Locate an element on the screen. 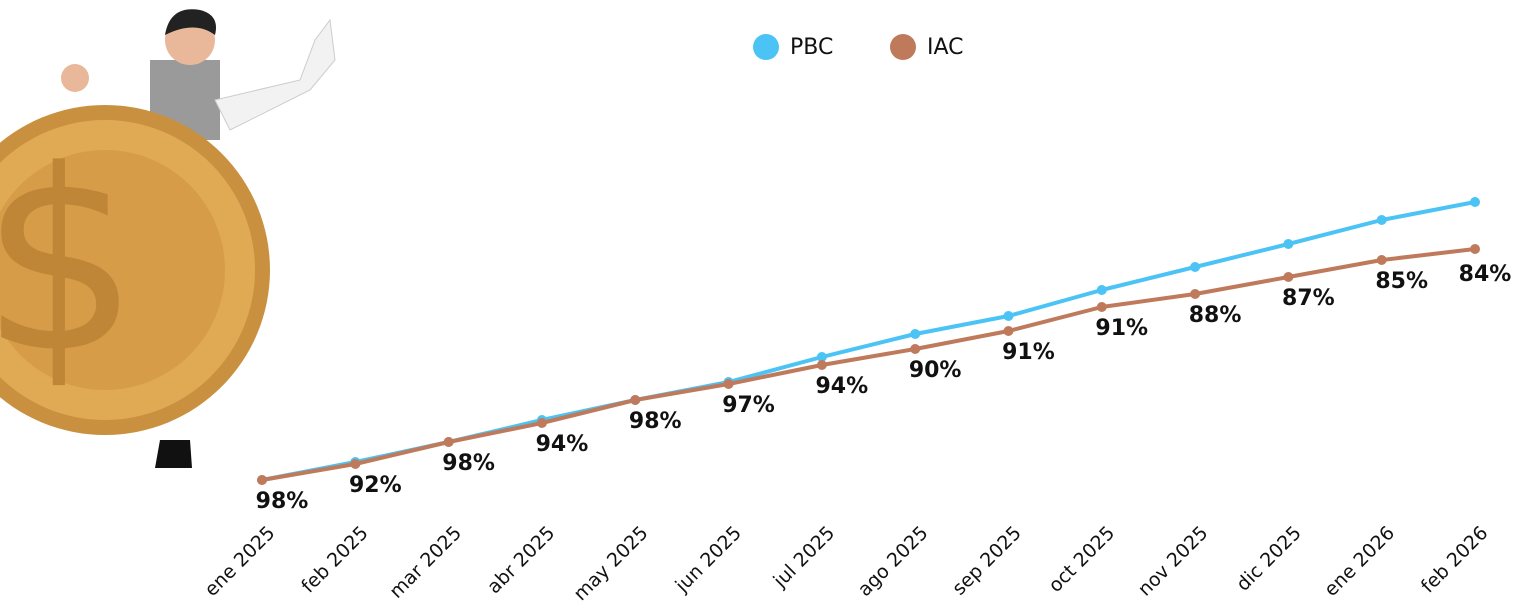 This screenshot has width=1525, height=616. data-label: 87% is located at coordinates (1308, 298).